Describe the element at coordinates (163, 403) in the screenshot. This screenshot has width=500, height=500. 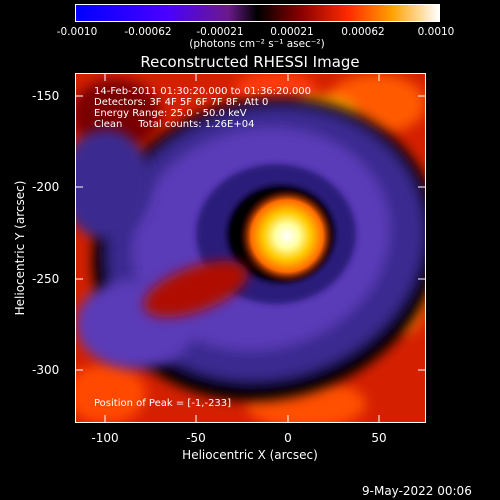
I see `peak-position-label: Position of Peak = [-1,-233]` at that location.